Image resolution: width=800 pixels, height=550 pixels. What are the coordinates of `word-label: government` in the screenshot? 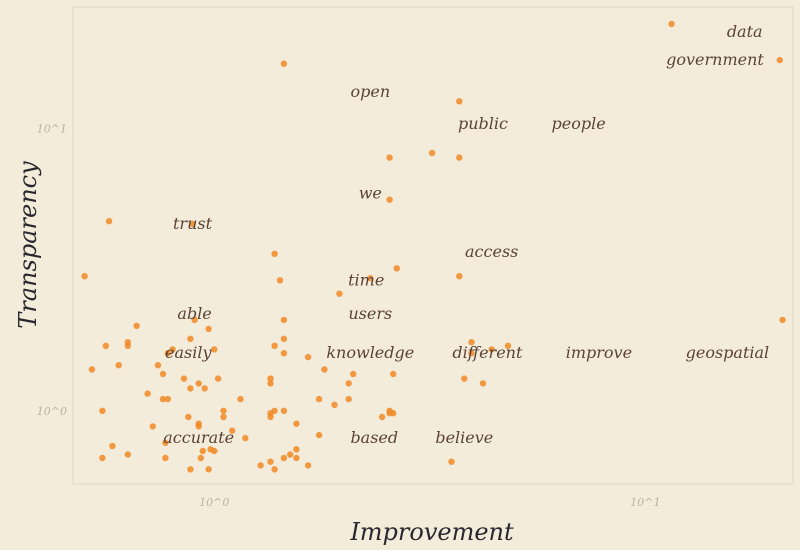 It's located at (715, 59).